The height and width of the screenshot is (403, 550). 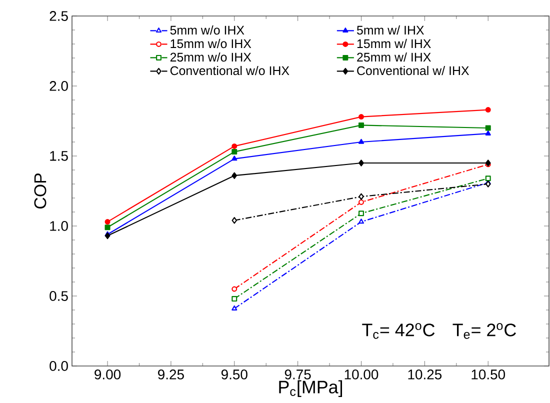 What do you see at coordinates (310, 388) in the screenshot?
I see `x-axis-title: P$_{c}$[MPa]` at bounding box center [310, 388].